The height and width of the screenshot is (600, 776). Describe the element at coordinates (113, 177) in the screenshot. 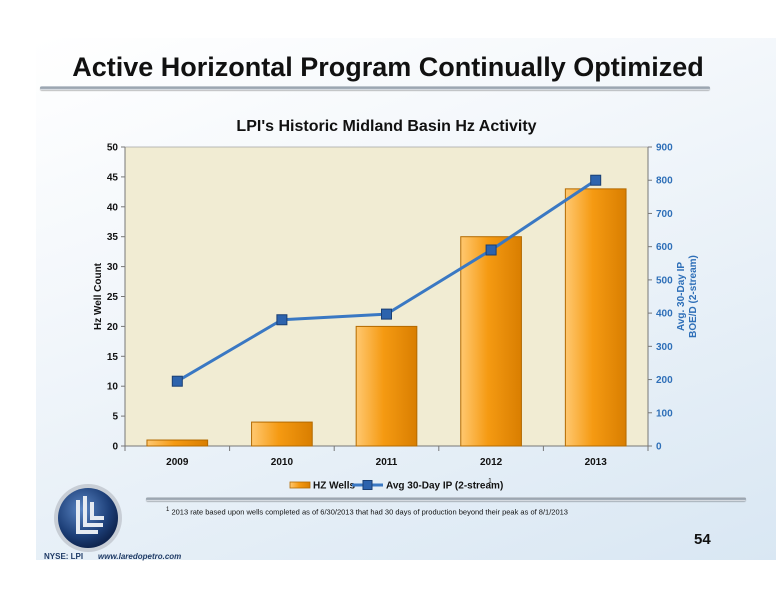

I see `left-axis-tick-label: 45` at that location.